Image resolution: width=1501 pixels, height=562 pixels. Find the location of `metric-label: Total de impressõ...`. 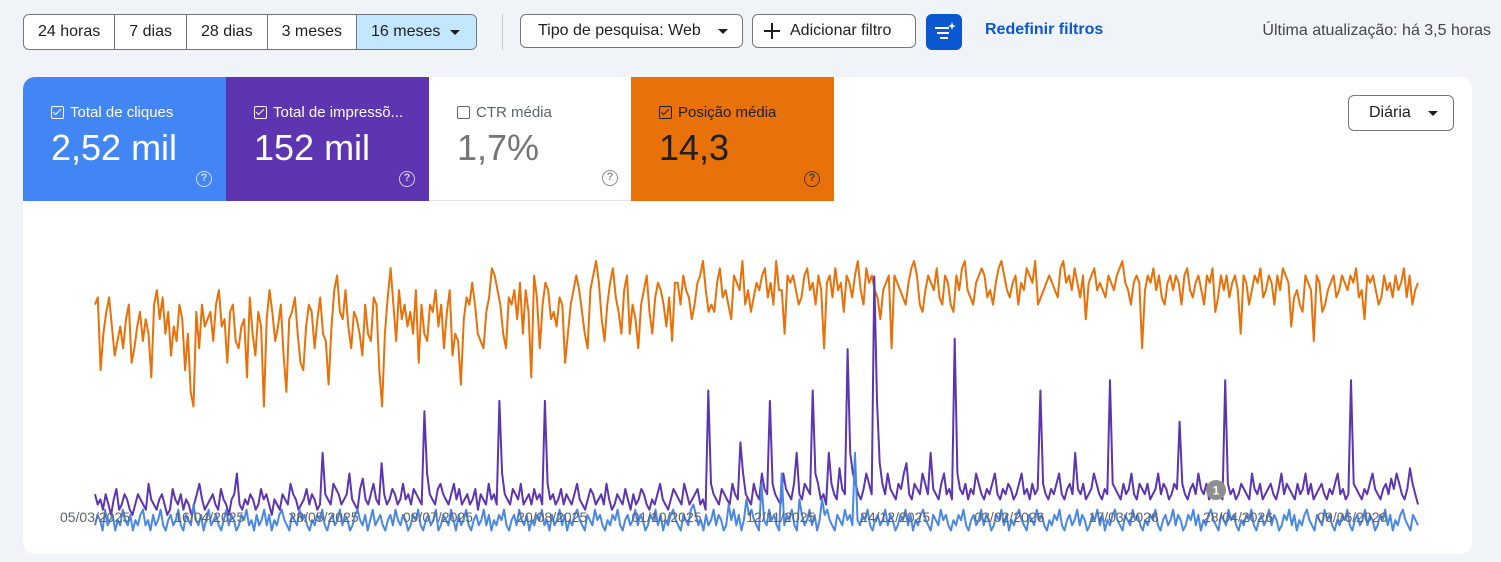

metric-label: Total de impressõ... is located at coordinates (338, 112).